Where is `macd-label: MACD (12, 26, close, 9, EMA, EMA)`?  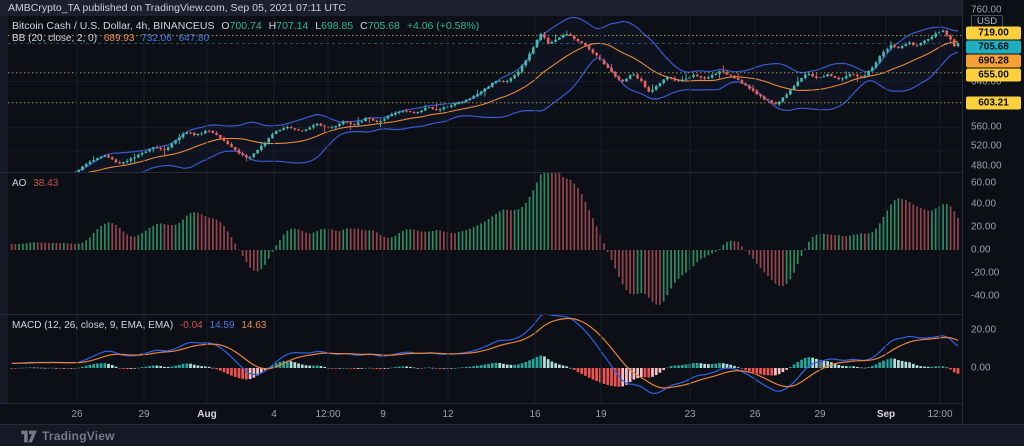
macd-label: MACD (12, 26, close, 9, EMA, EMA) is located at coordinates (93, 325).